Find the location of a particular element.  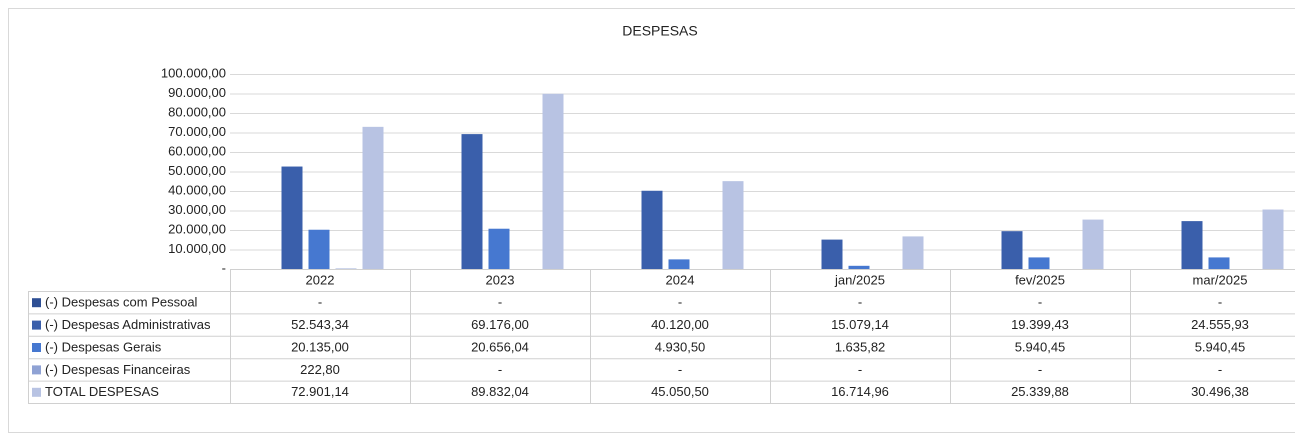

table-cell: 72.901,14 is located at coordinates (320, 391).